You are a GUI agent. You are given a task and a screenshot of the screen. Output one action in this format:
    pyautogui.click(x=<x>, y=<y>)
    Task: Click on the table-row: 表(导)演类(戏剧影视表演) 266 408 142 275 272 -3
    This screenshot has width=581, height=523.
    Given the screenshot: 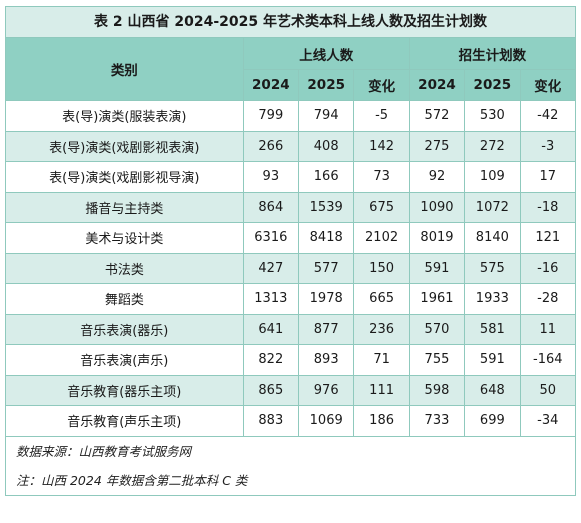 What is the action you would take?
    pyautogui.click(x=291, y=146)
    